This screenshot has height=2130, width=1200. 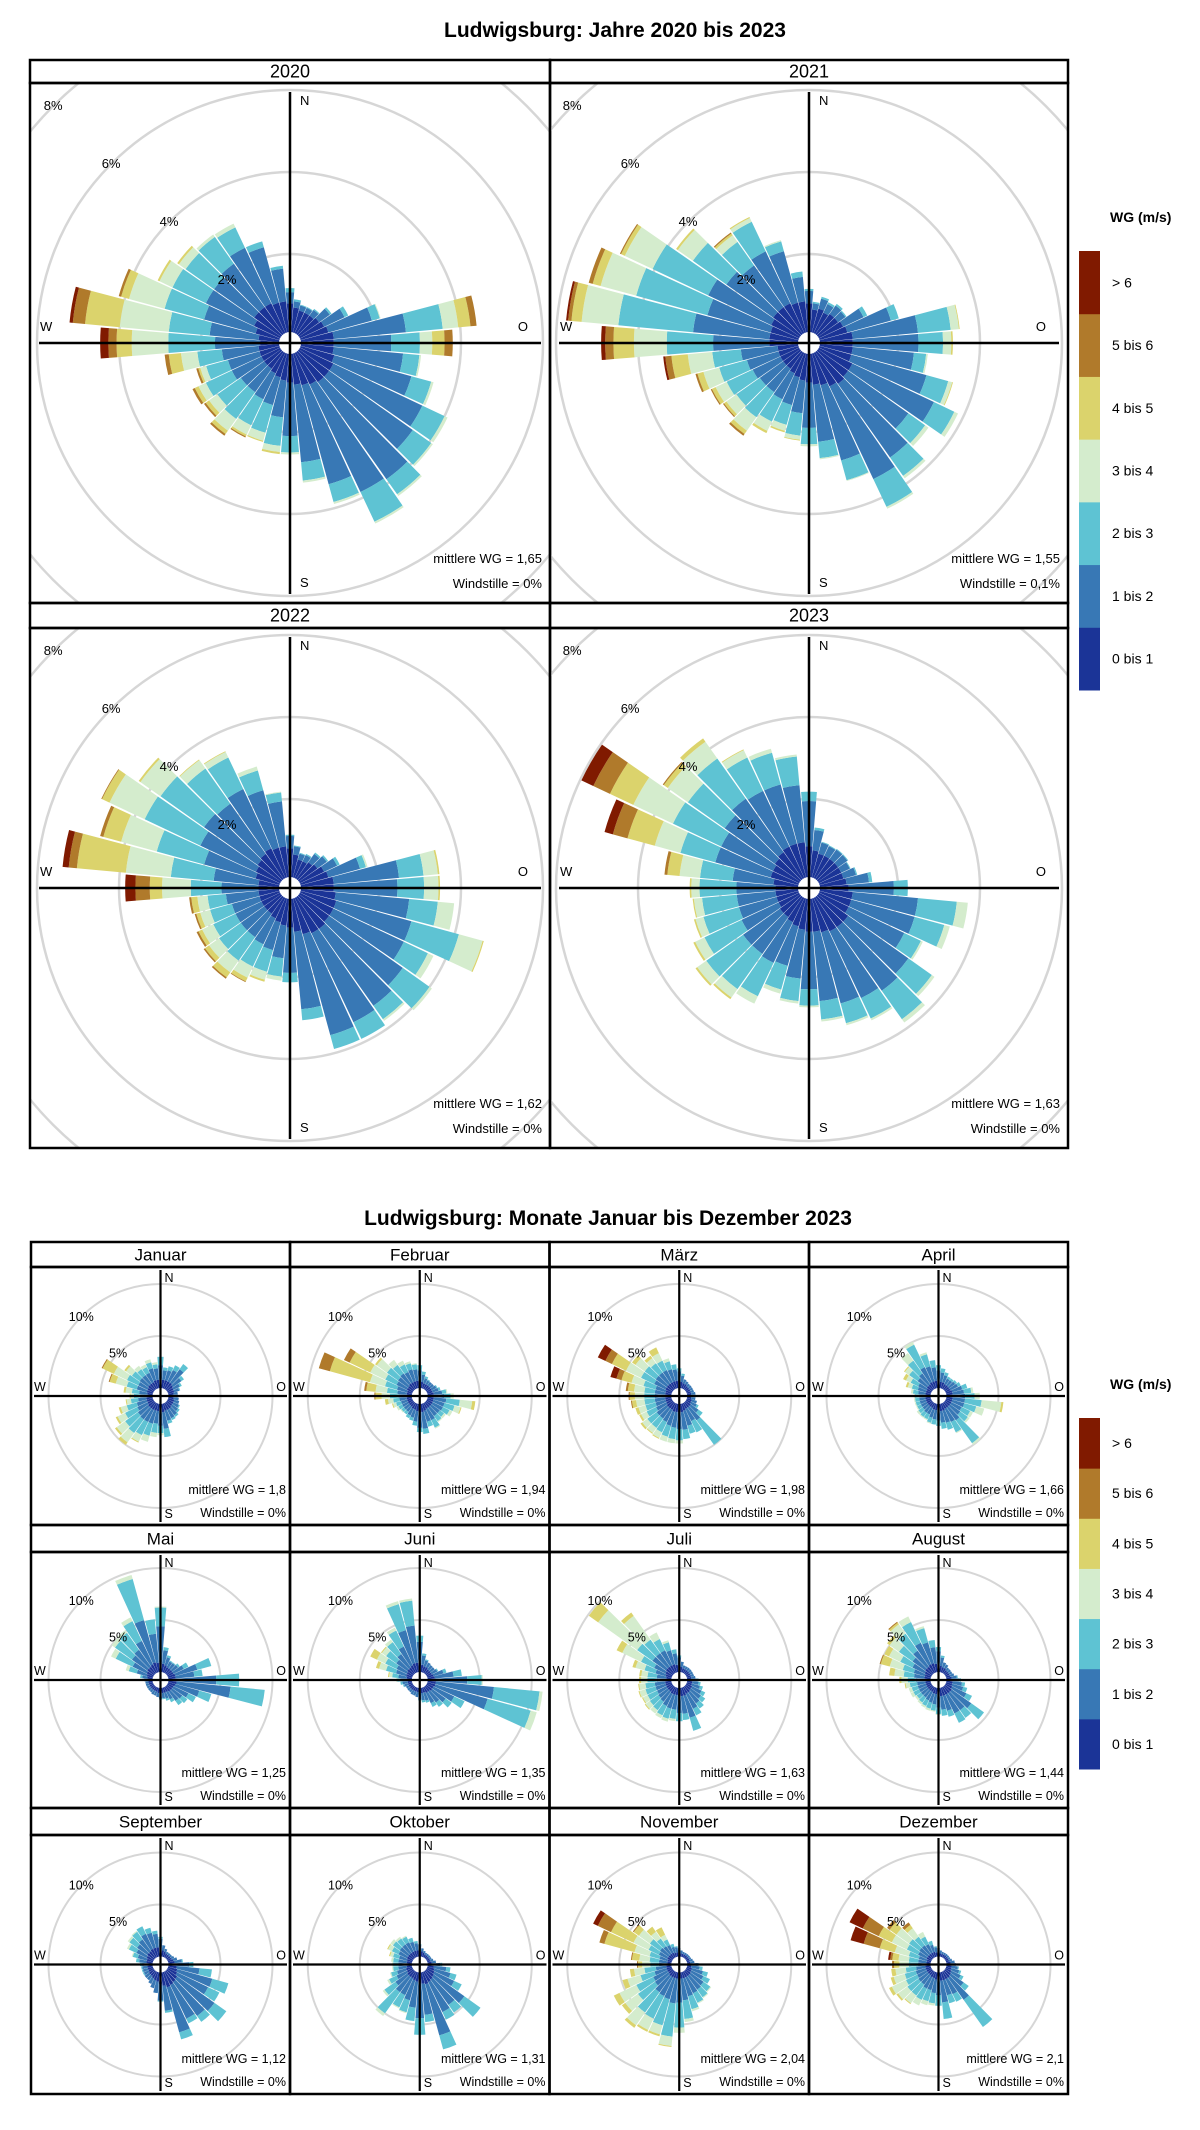 I want to click on mean-wind-speed: mittlere WG = 1,98, so click(x=752, y=1490).